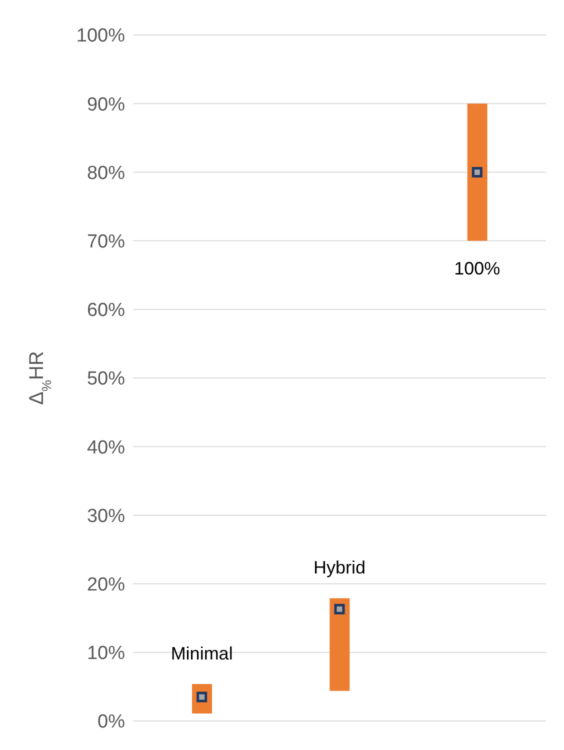  Describe the element at coordinates (106, 585) in the screenshot. I see `y-tick-label: 20%` at that location.